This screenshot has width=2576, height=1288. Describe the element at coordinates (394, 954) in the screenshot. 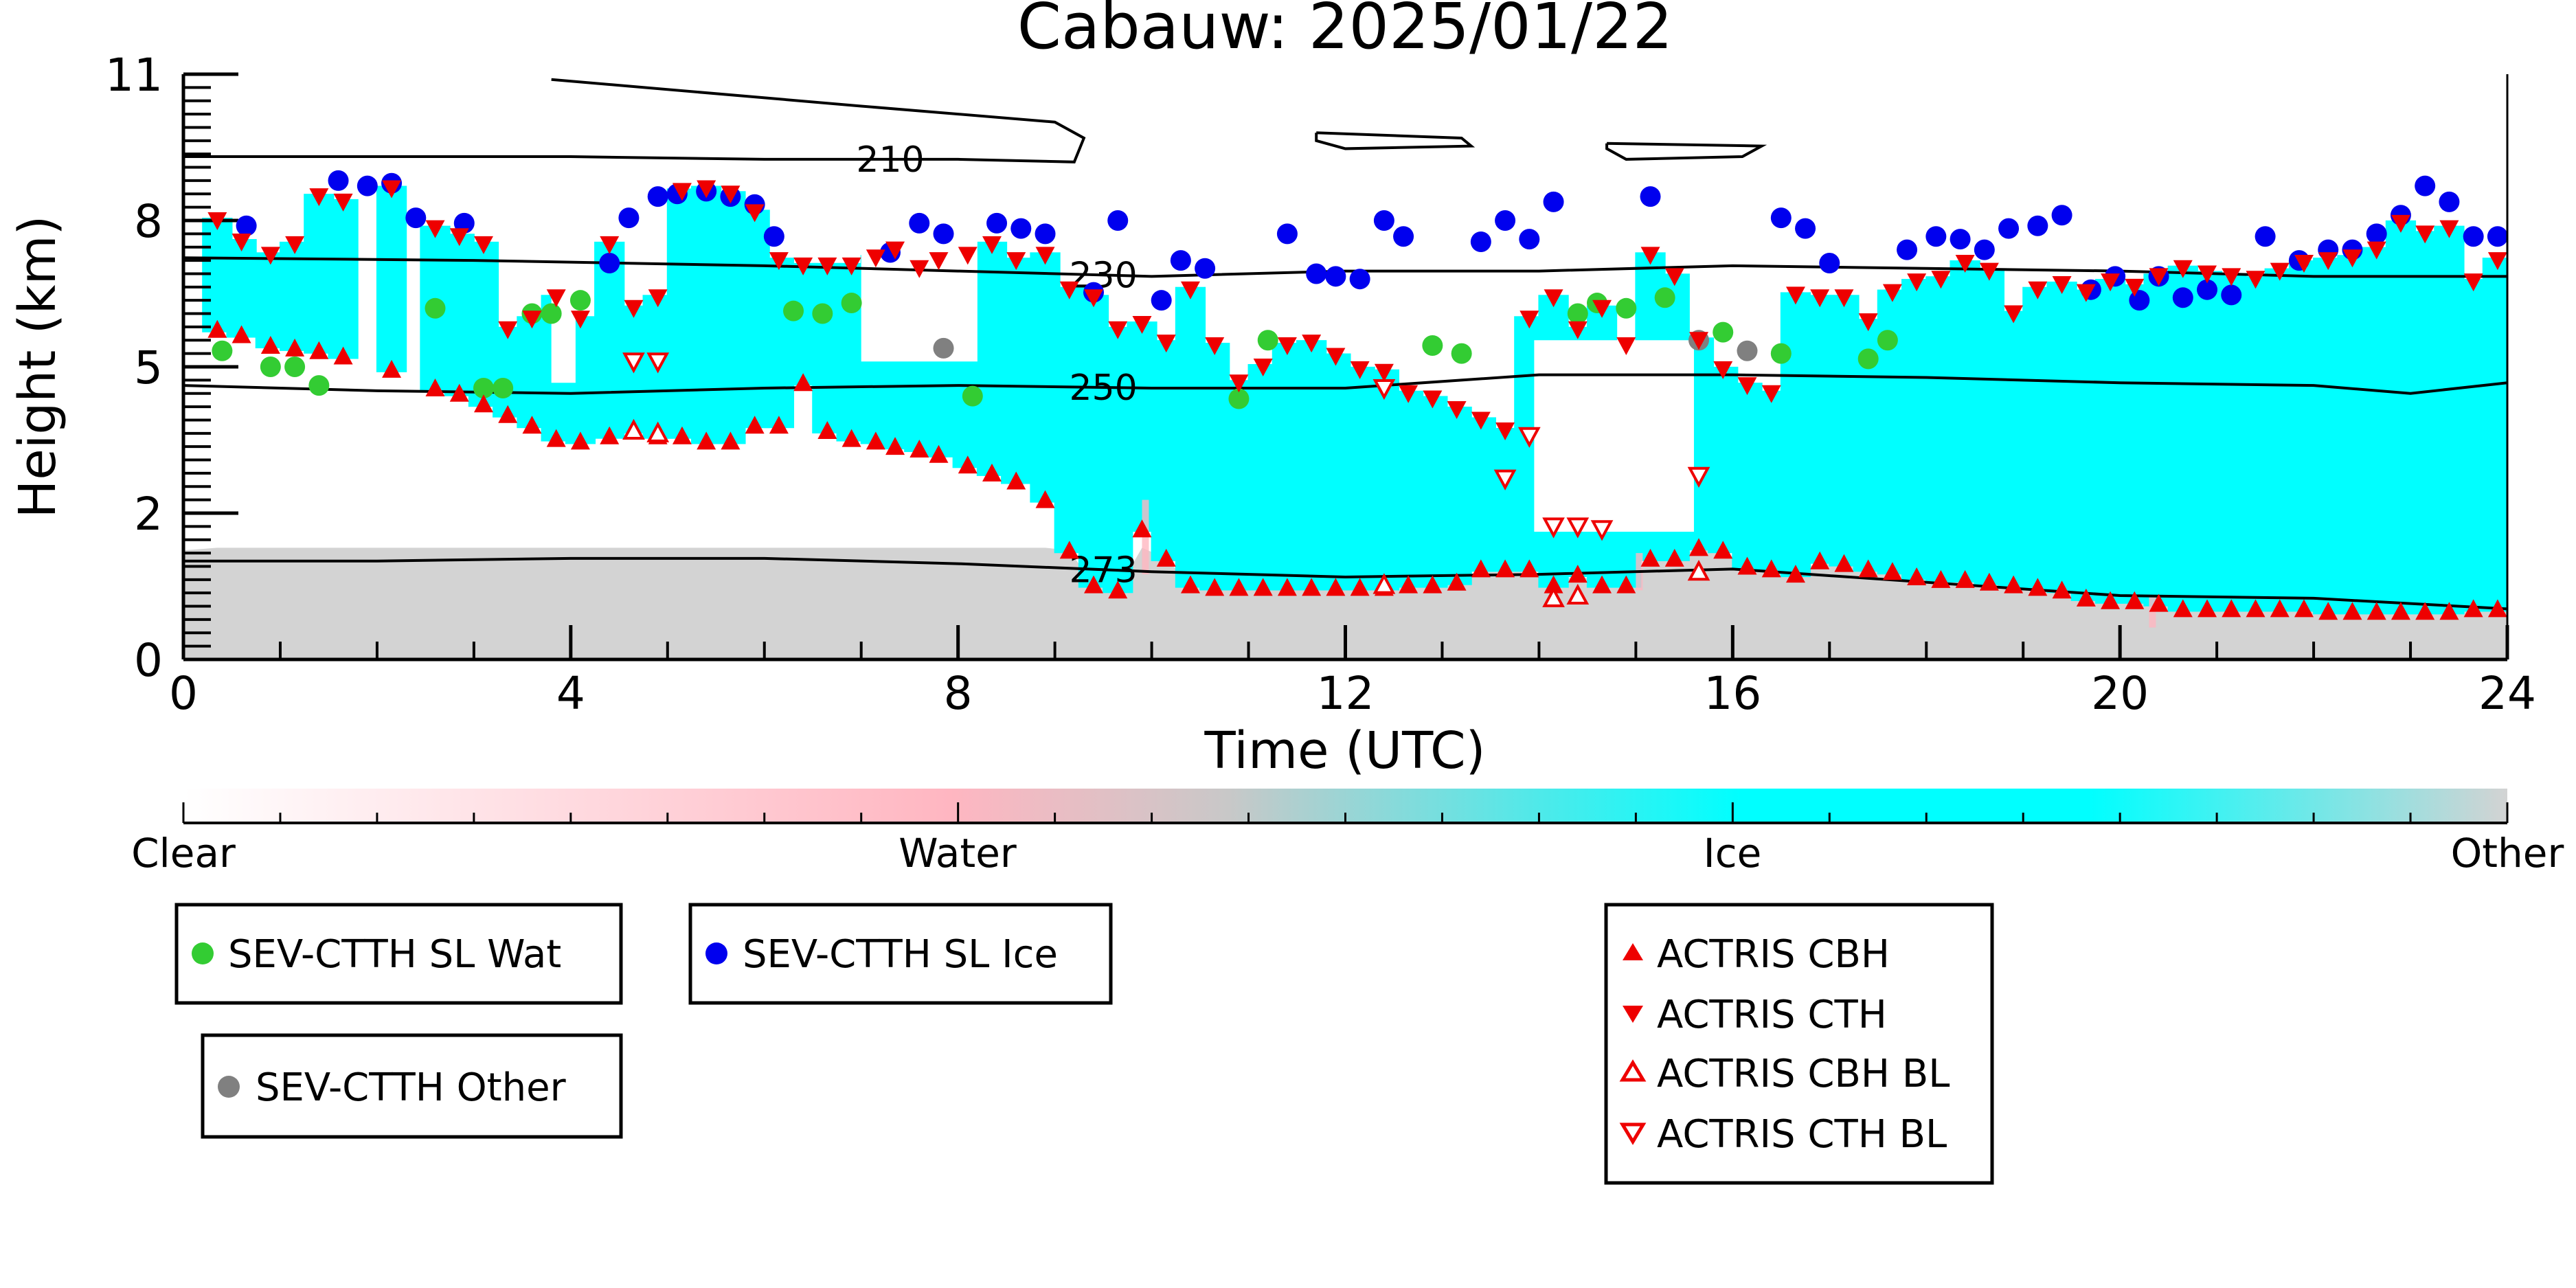

I see `legend-label-sev-water: SEV-CTTH SL Wat` at that location.